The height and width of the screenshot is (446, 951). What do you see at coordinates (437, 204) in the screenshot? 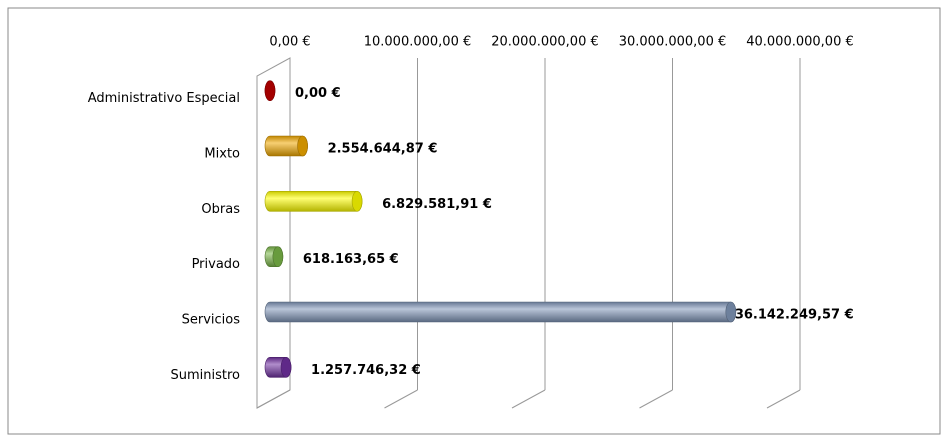
I see `data-label: 6.829.581,91 €` at bounding box center [437, 204].